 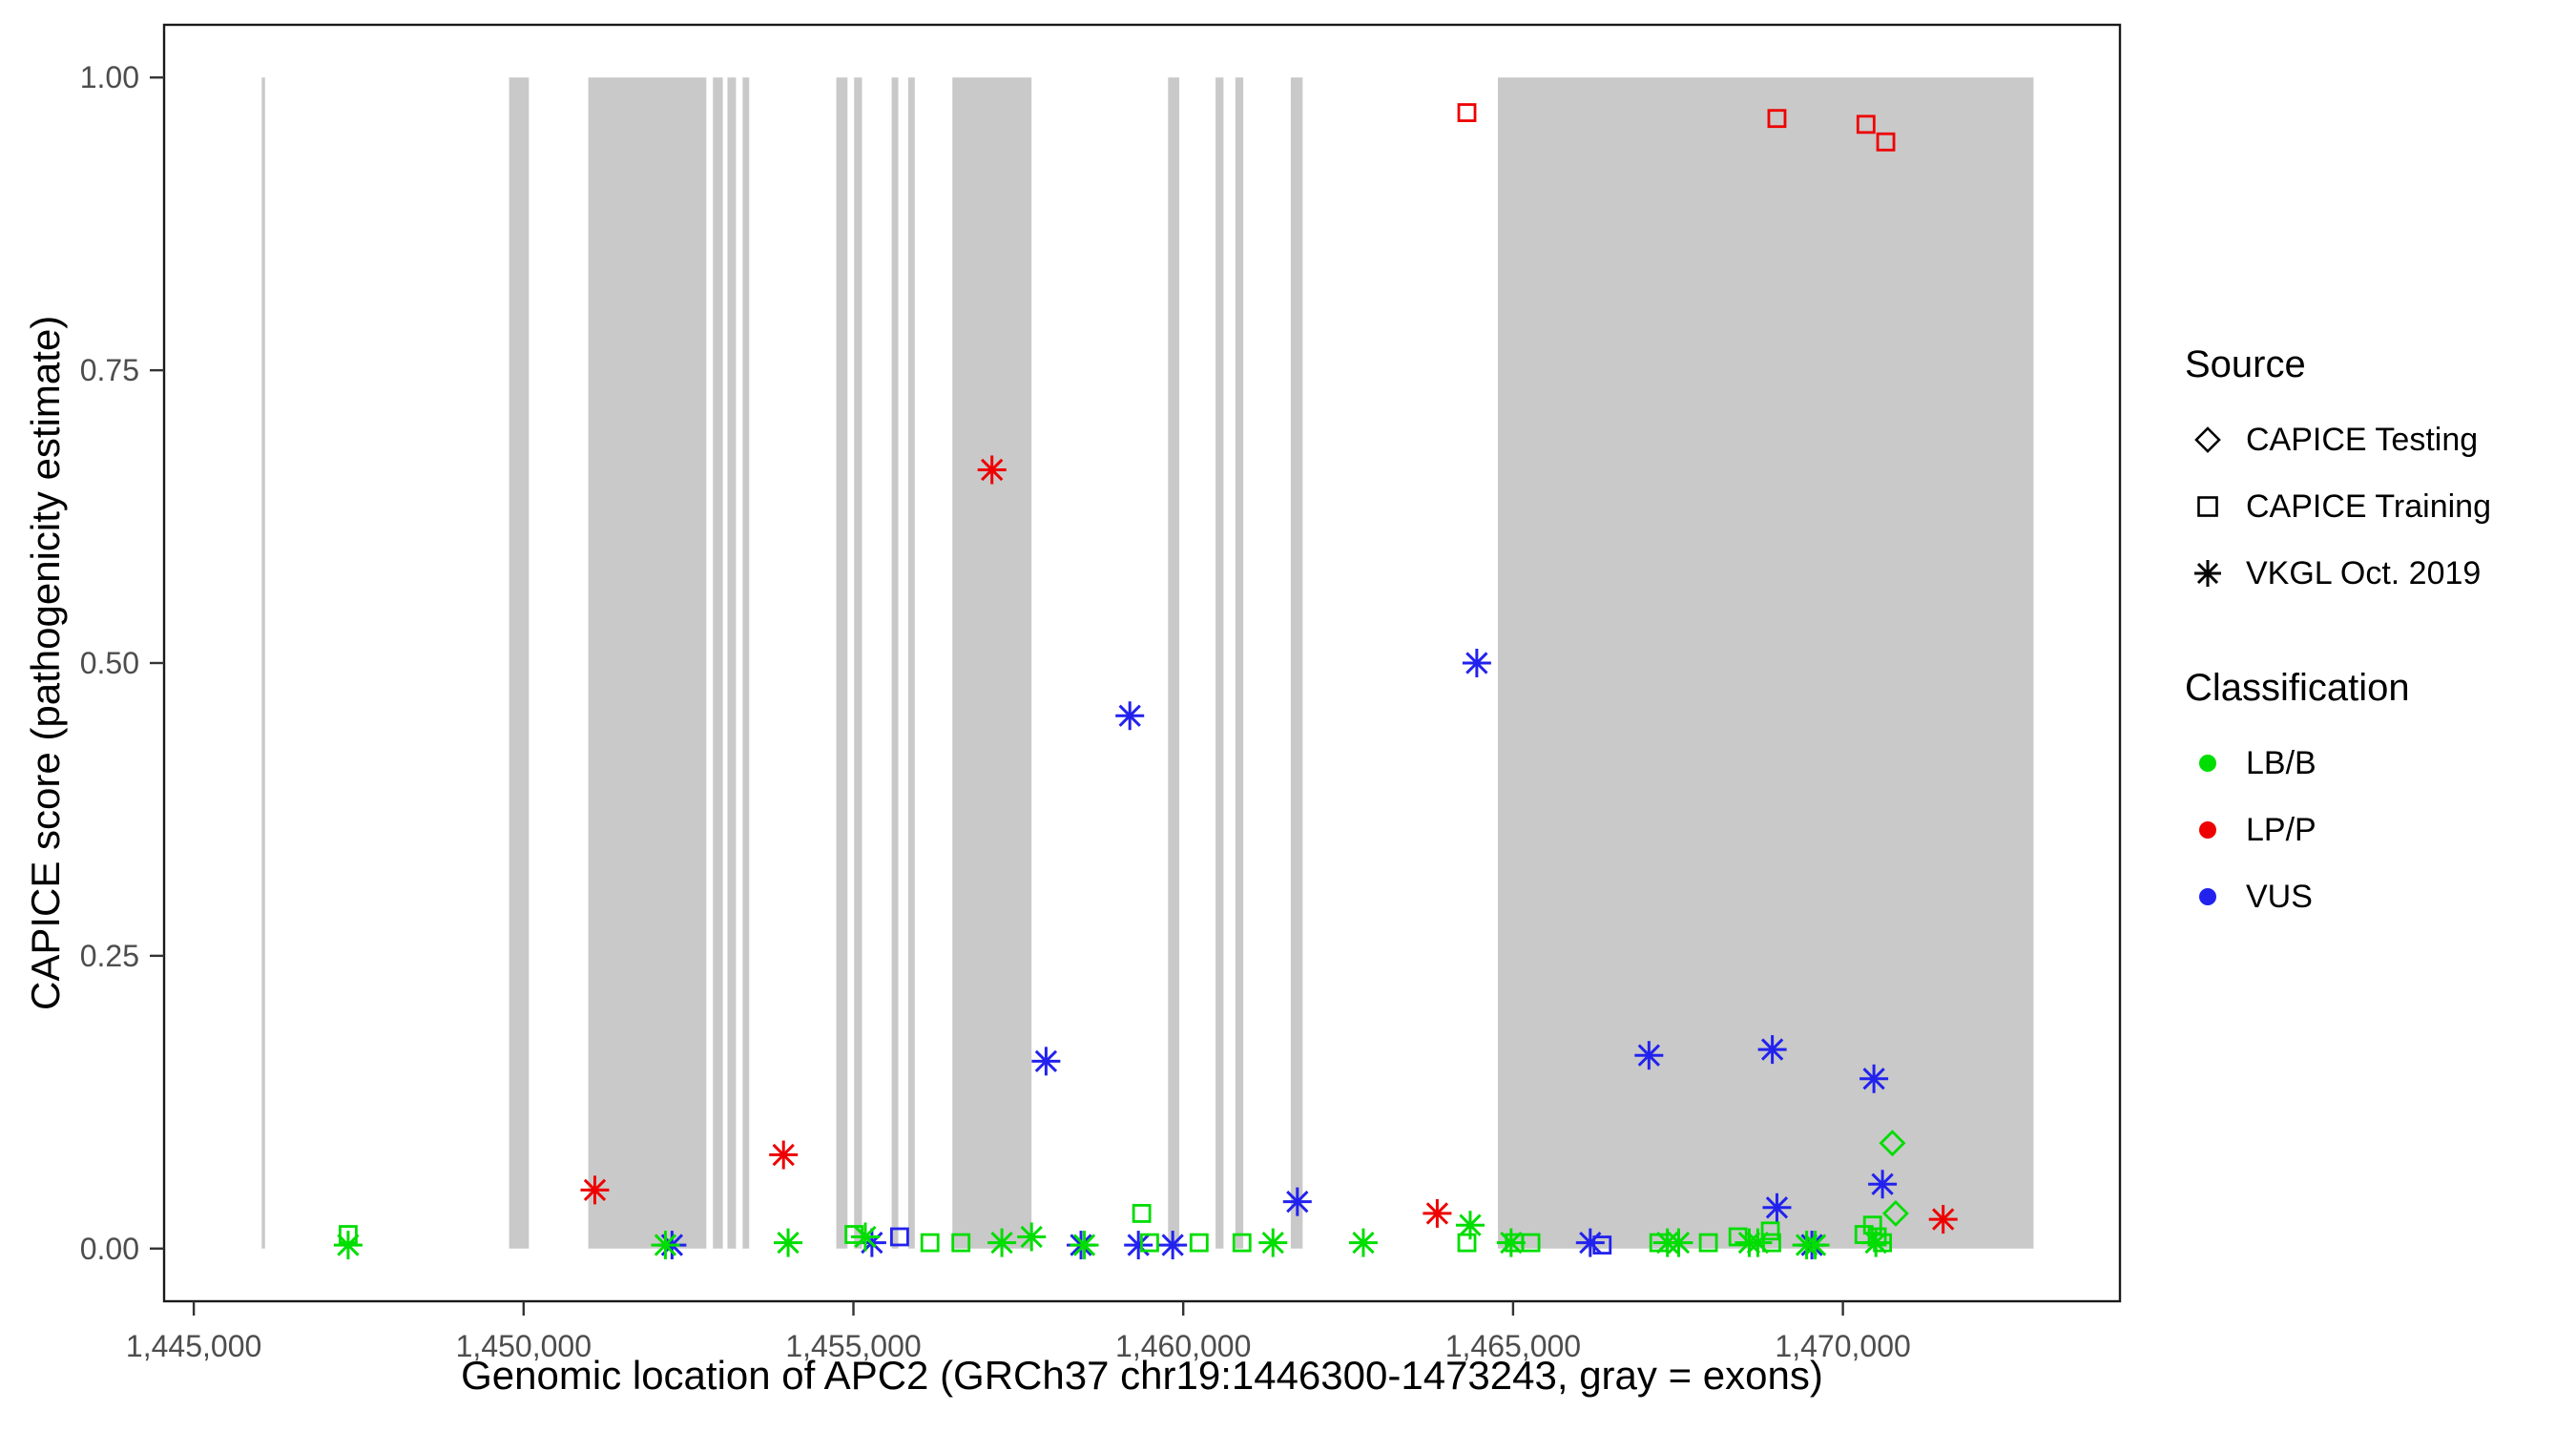 I want to click on legend-label: VUS, so click(x=2279, y=897).